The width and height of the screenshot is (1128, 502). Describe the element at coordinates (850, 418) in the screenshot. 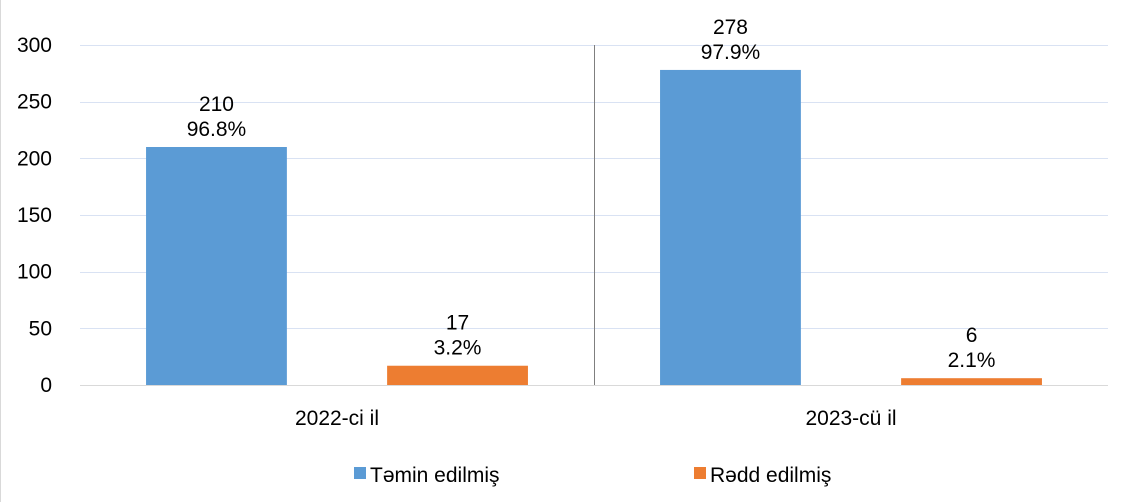

I see `x-tick-label: 2023-cü il` at that location.